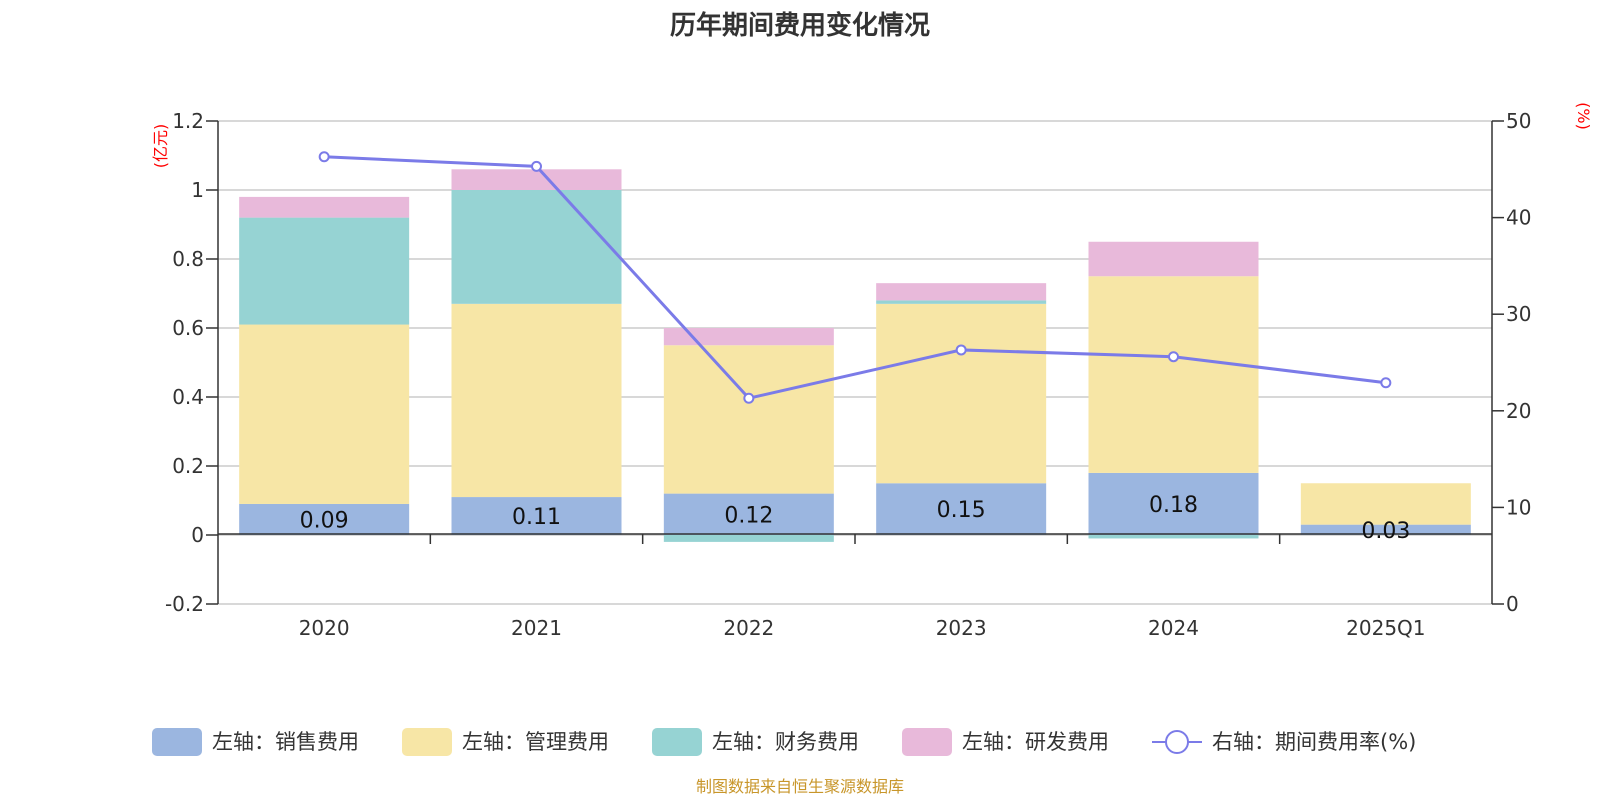 This screenshot has height=800, width=1600. I want to click on right-tick-label: 50, so click(1518, 121).